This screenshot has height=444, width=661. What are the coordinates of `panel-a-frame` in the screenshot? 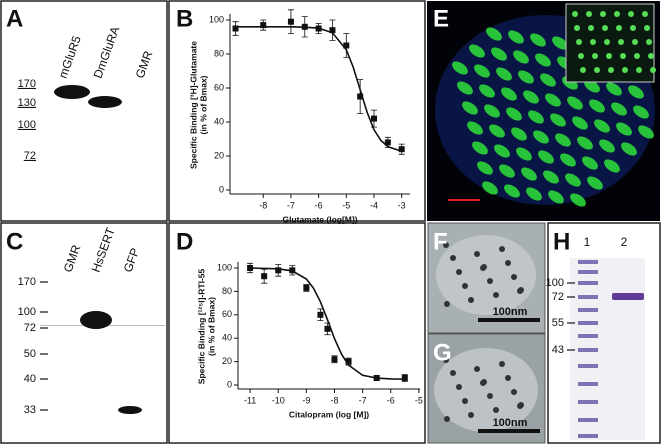 It's located at (84, 111).